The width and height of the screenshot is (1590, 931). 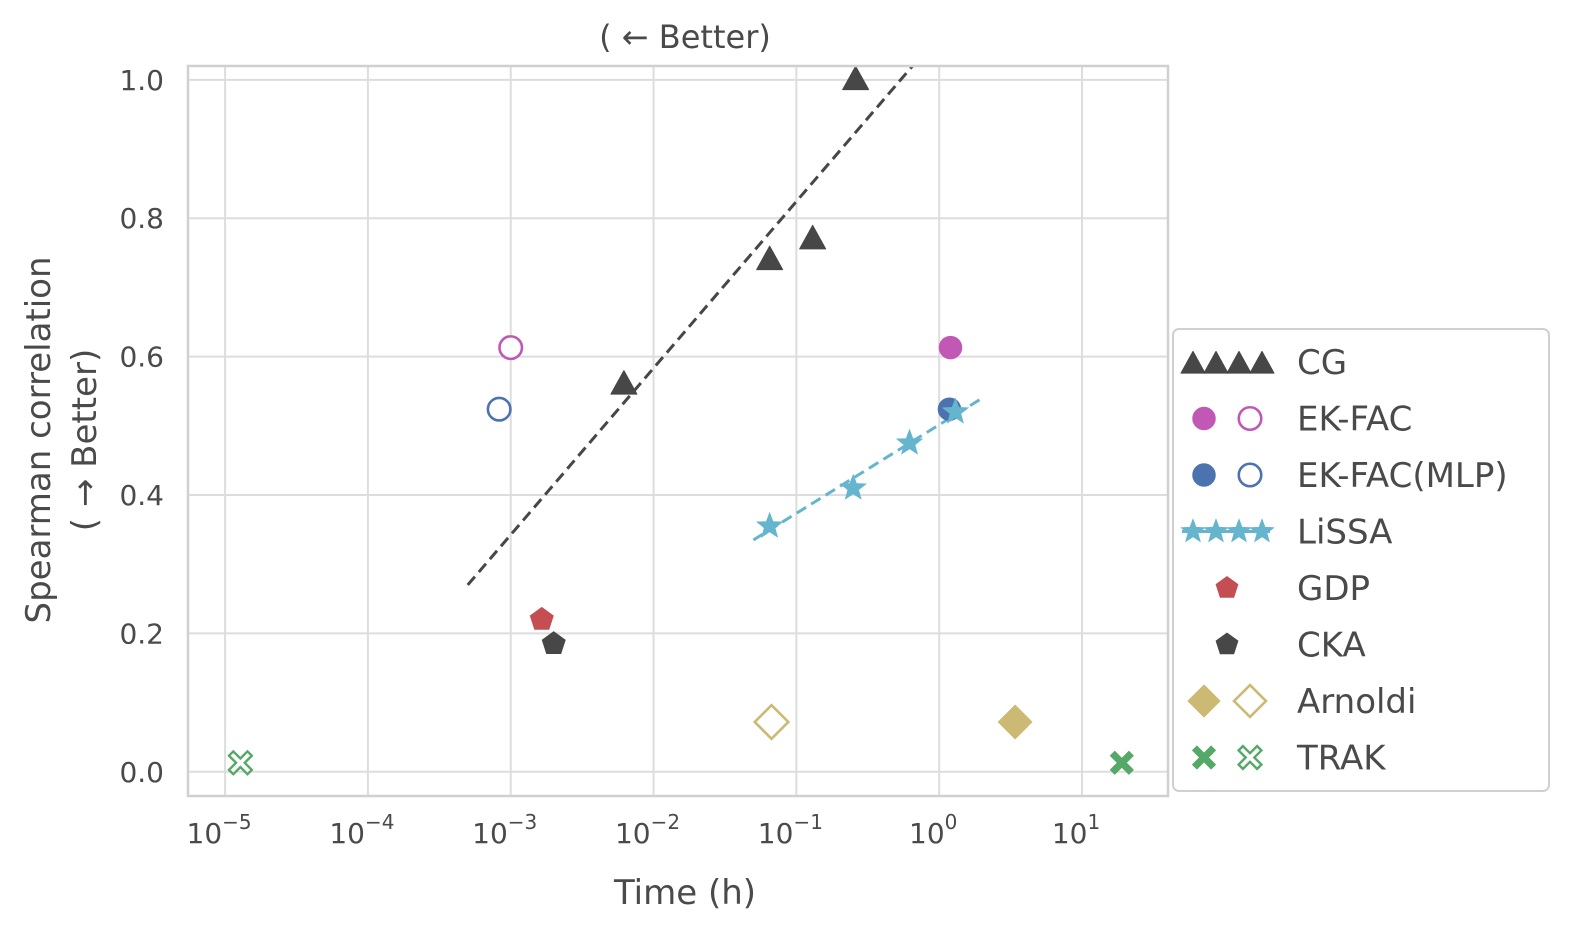 What do you see at coordinates (1341, 759) in the screenshot?
I see `legend-label: TRAK` at bounding box center [1341, 759].